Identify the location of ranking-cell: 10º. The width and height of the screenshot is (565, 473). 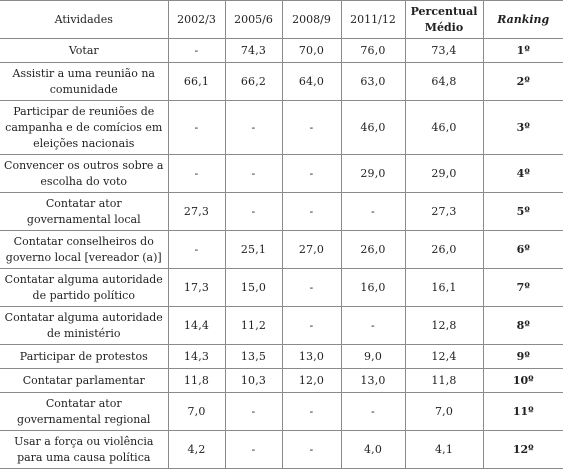
(522, 380).